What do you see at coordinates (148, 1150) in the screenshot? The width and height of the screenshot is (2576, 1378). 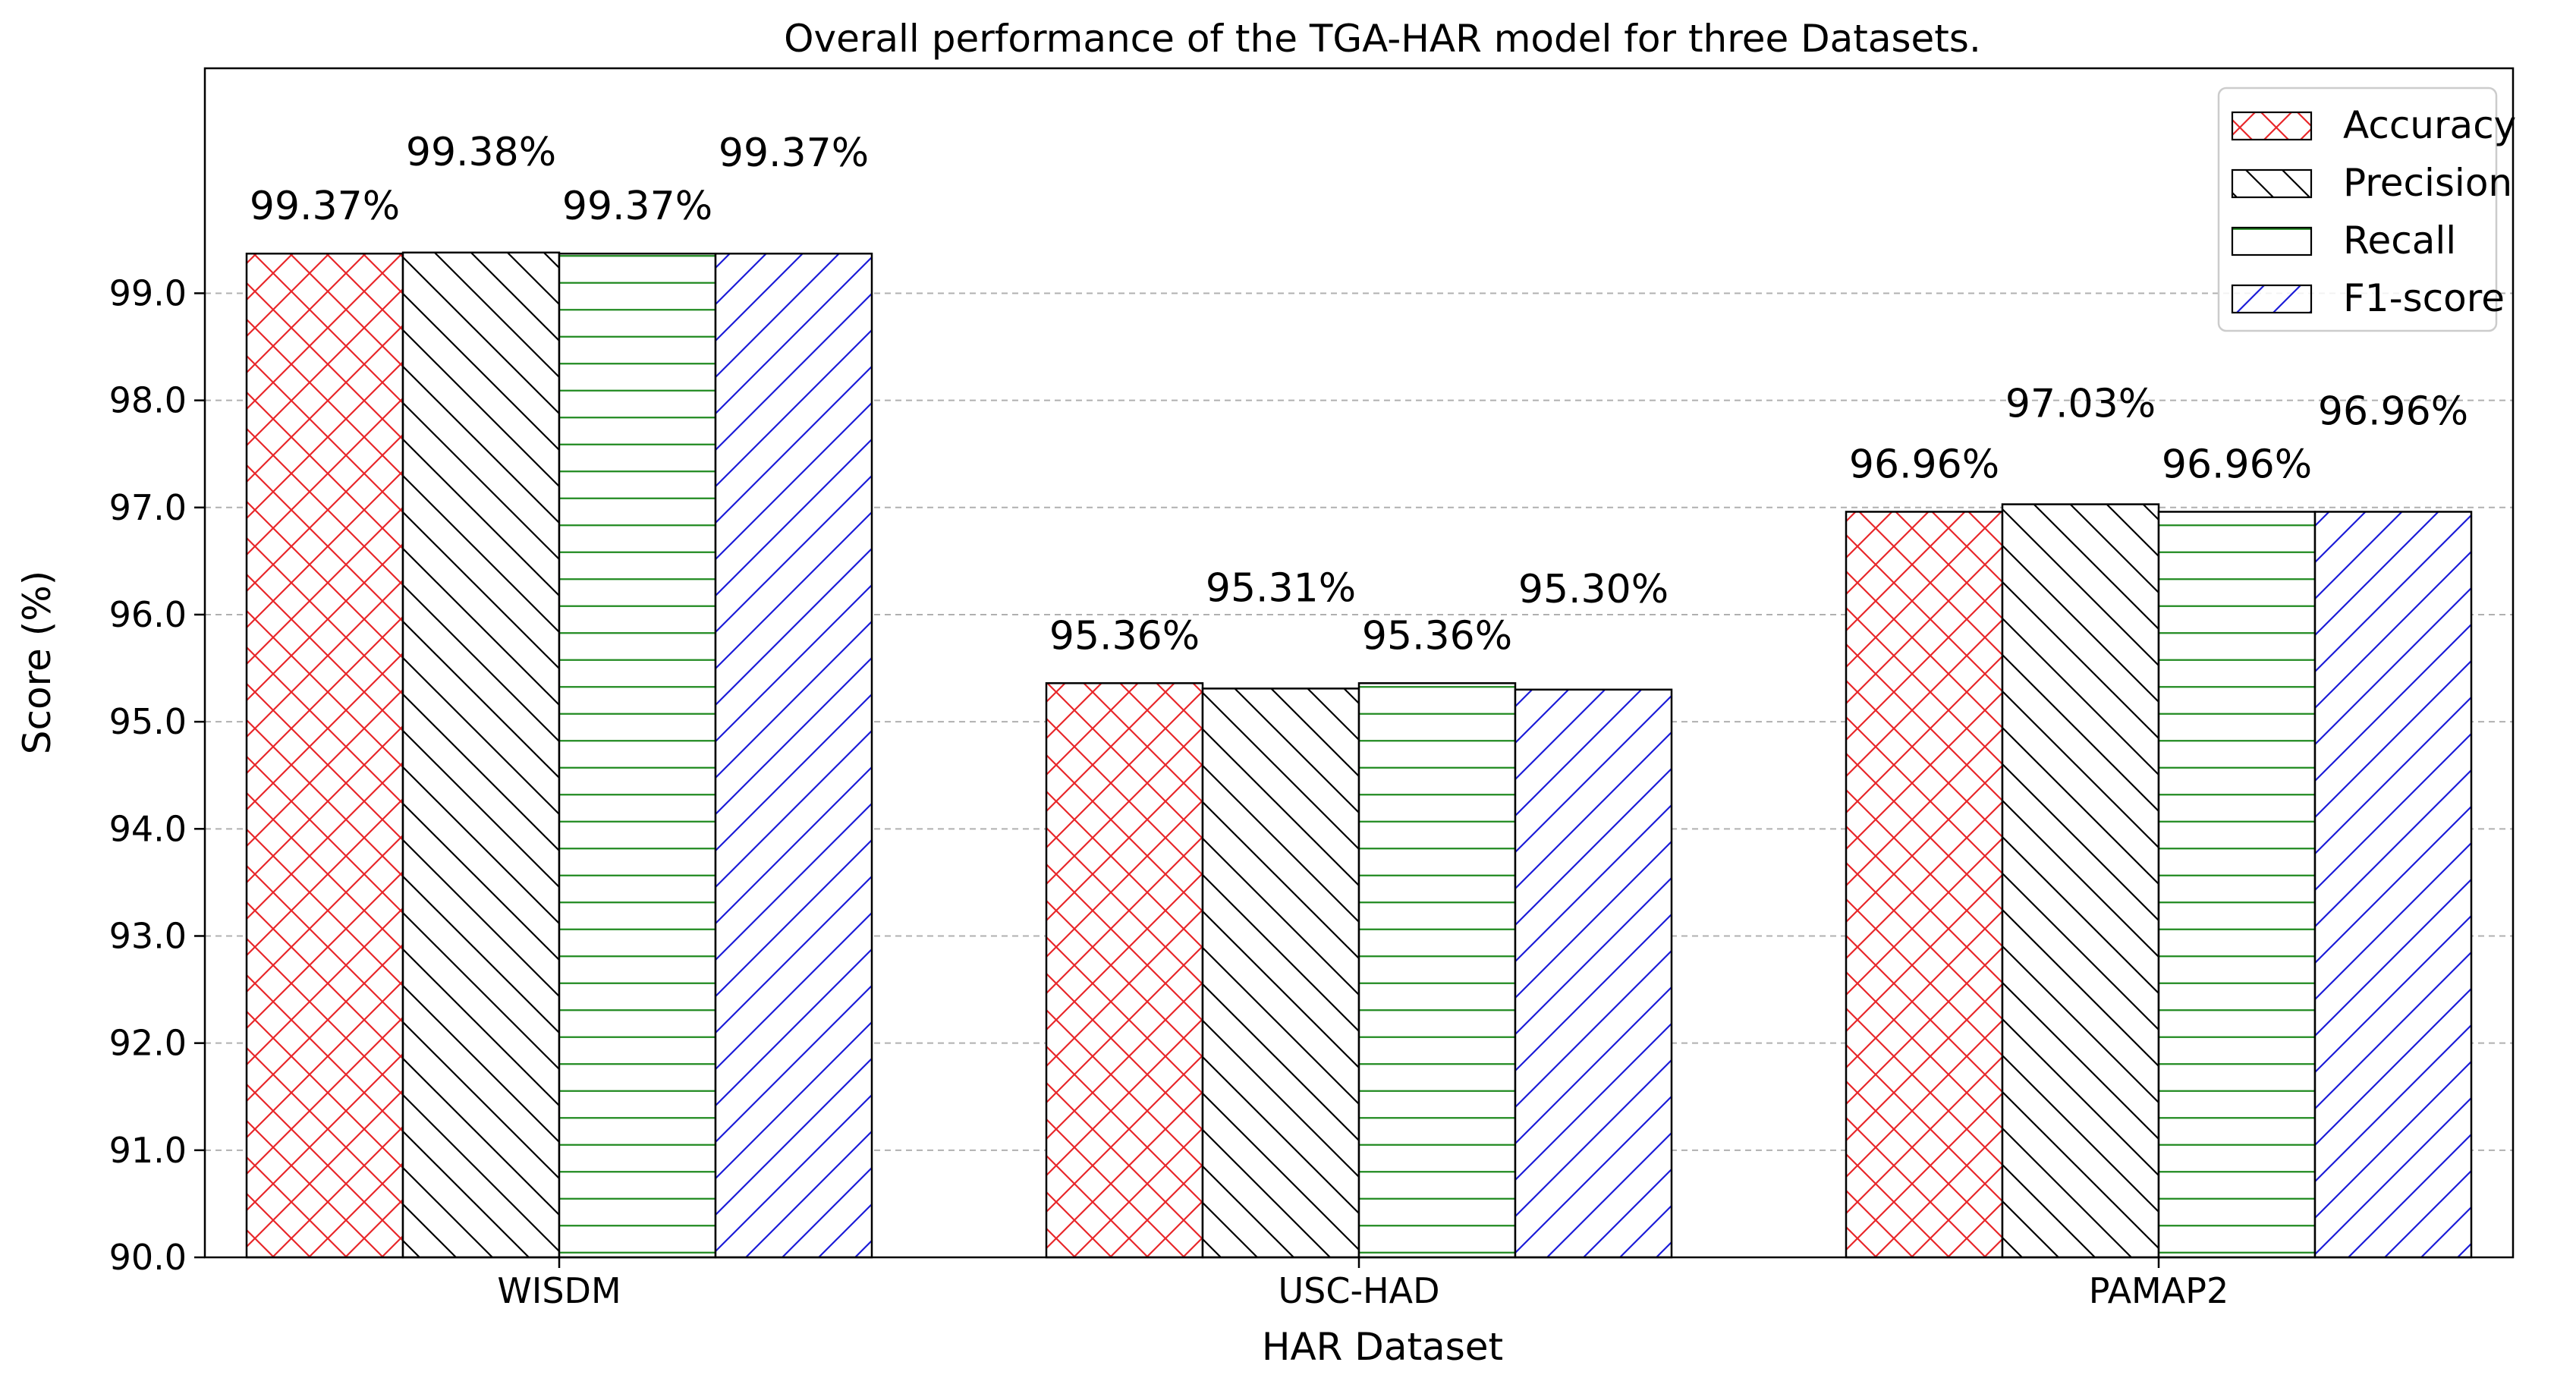 I see `y-tick-label: 91.0` at bounding box center [148, 1150].